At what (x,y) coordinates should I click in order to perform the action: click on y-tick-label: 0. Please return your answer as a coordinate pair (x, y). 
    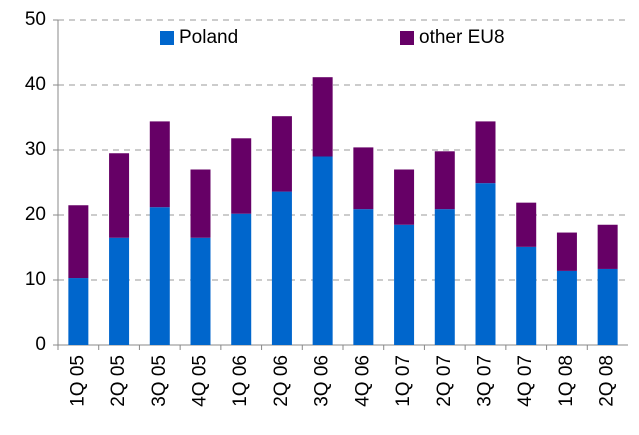
    Looking at the image, I should click on (40, 344).